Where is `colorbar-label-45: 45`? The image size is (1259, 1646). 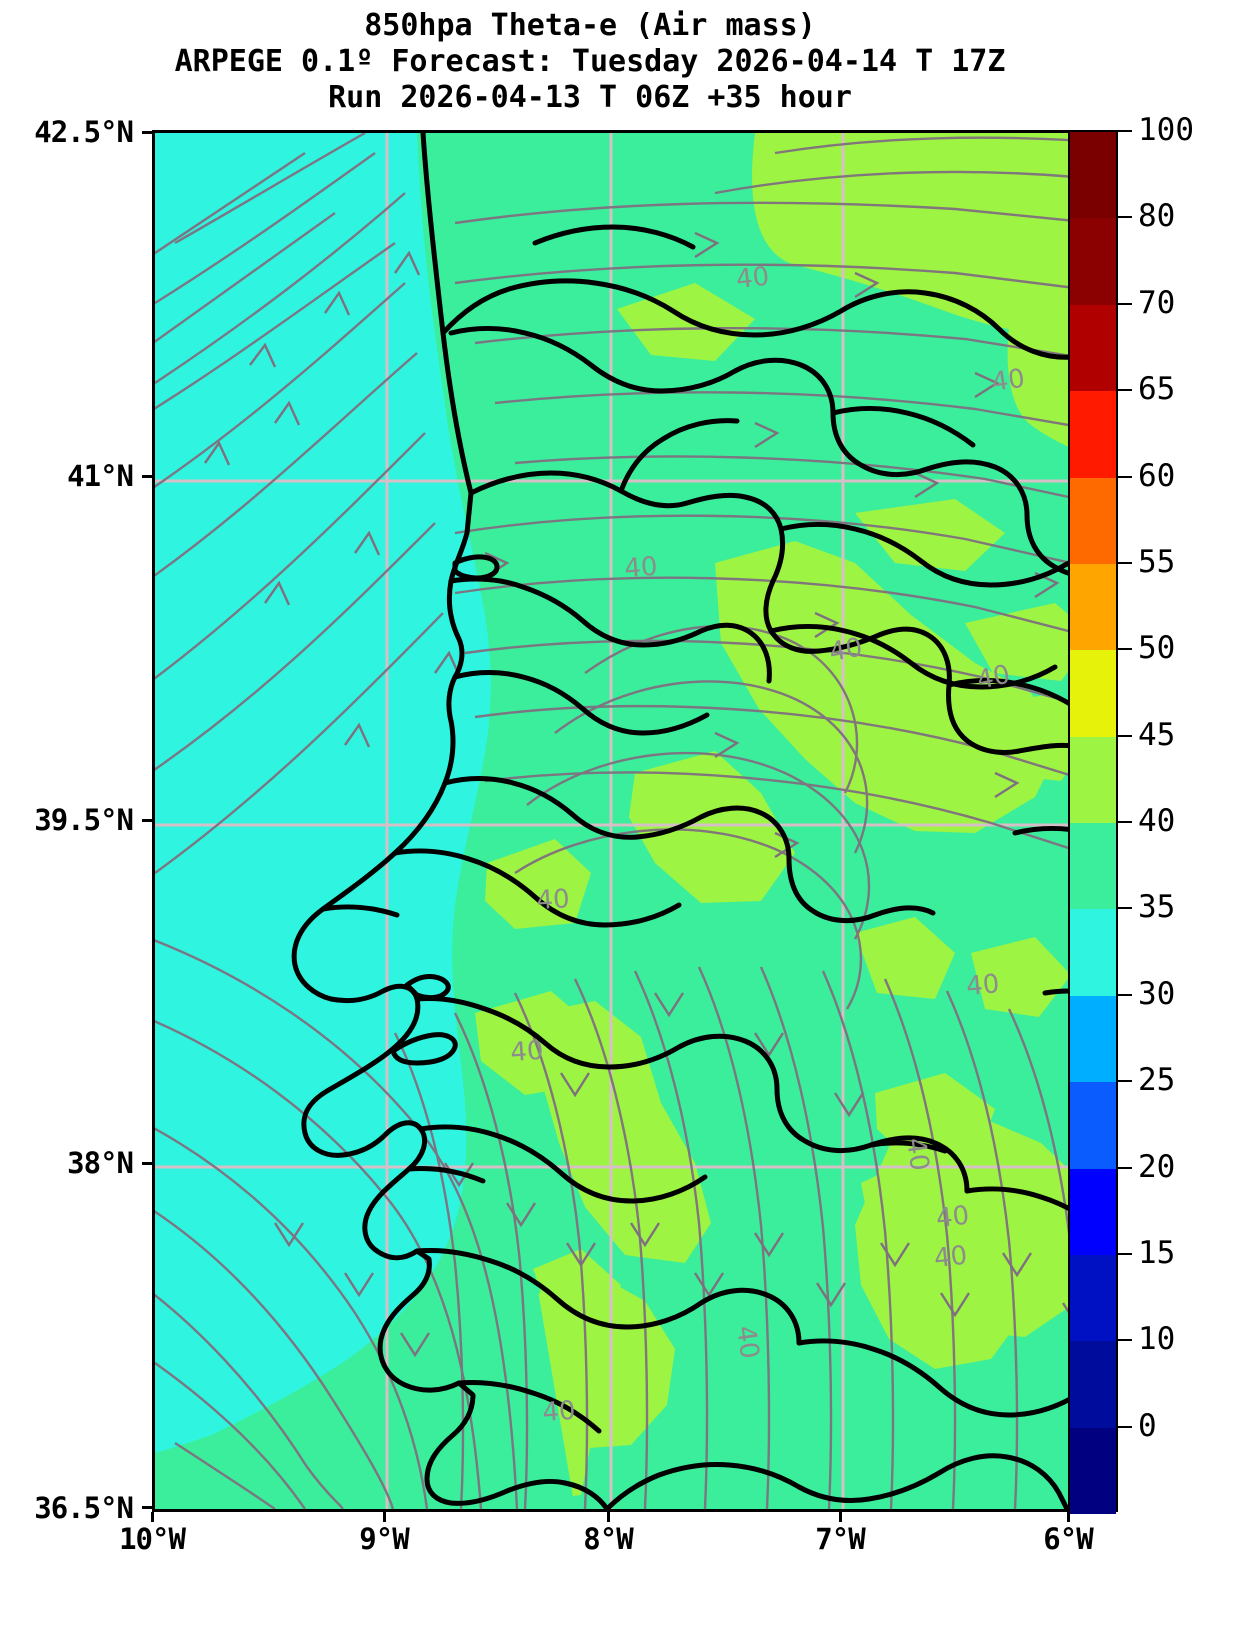 colorbar-label-45: 45 is located at coordinates (1157, 734).